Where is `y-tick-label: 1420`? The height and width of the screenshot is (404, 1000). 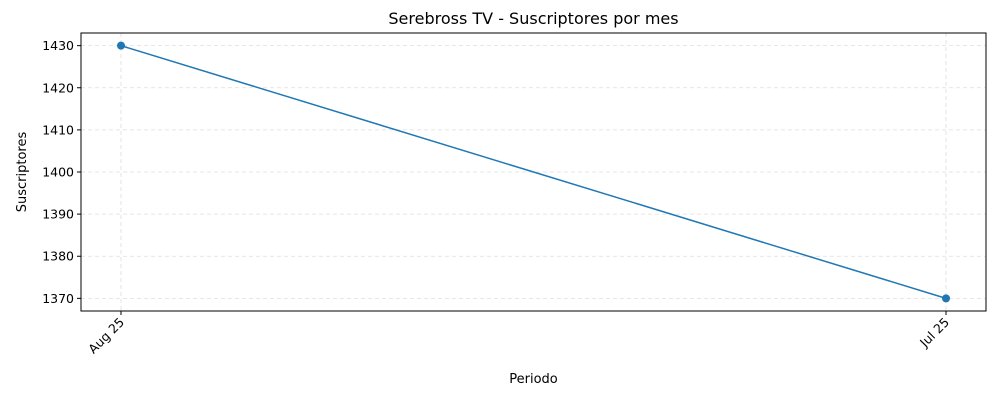 y-tick-label: 1420 is located at coordinates (58, 87).